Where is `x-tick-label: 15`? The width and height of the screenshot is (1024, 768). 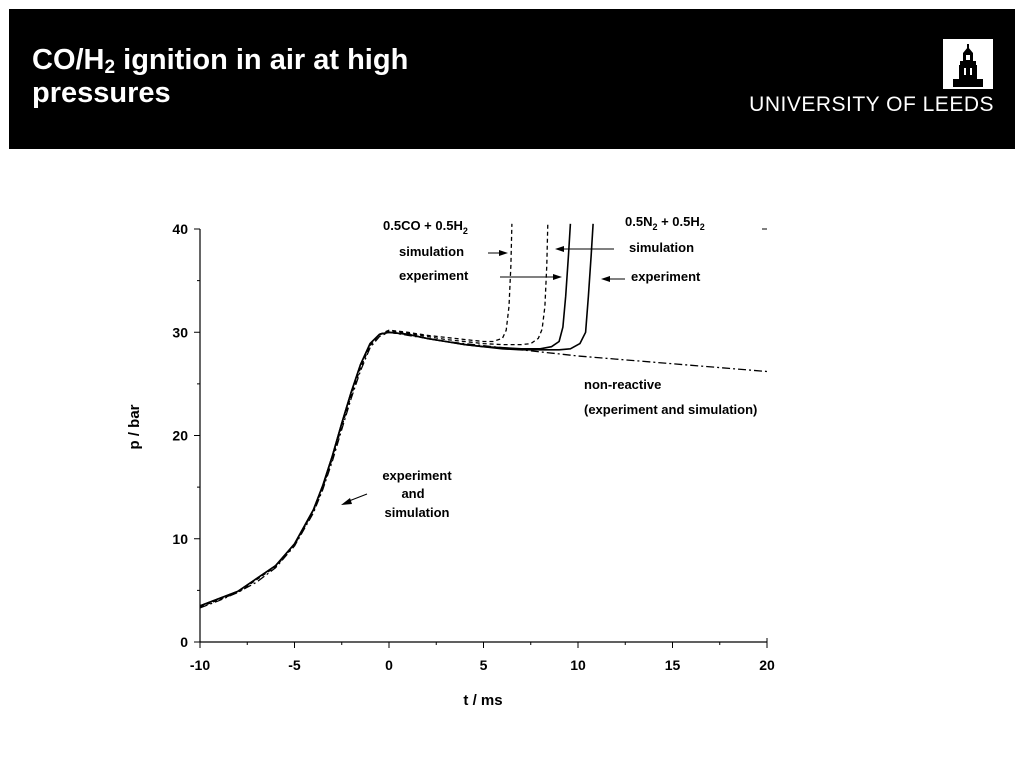
x-tick-label: 15 is located at coordinates (673, 665).